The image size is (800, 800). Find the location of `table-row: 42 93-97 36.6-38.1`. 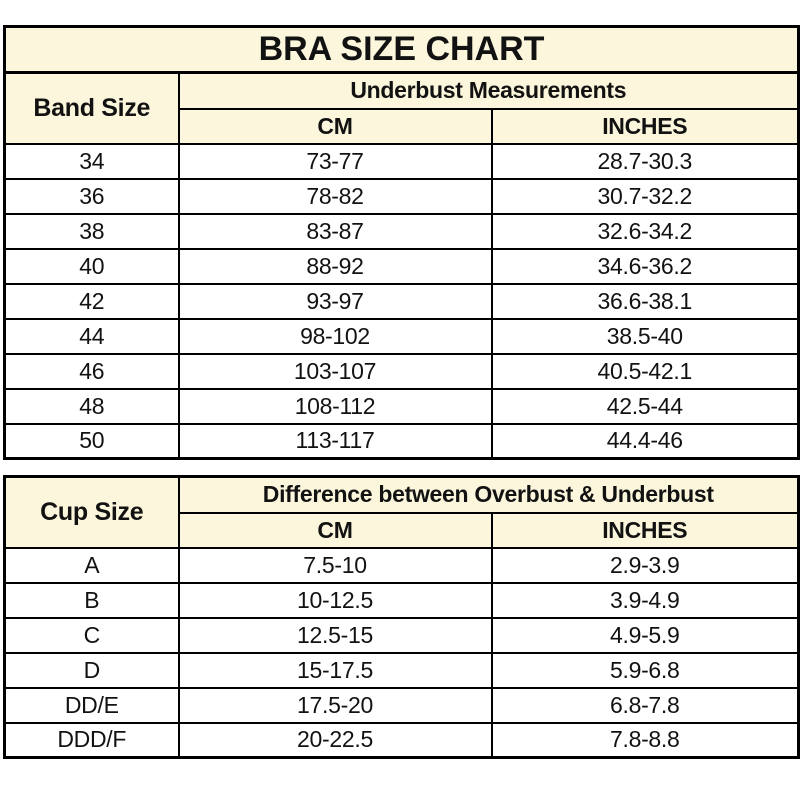

table-row: 42 93-97 36.6-38.1 is located at coordinates (401, 301).